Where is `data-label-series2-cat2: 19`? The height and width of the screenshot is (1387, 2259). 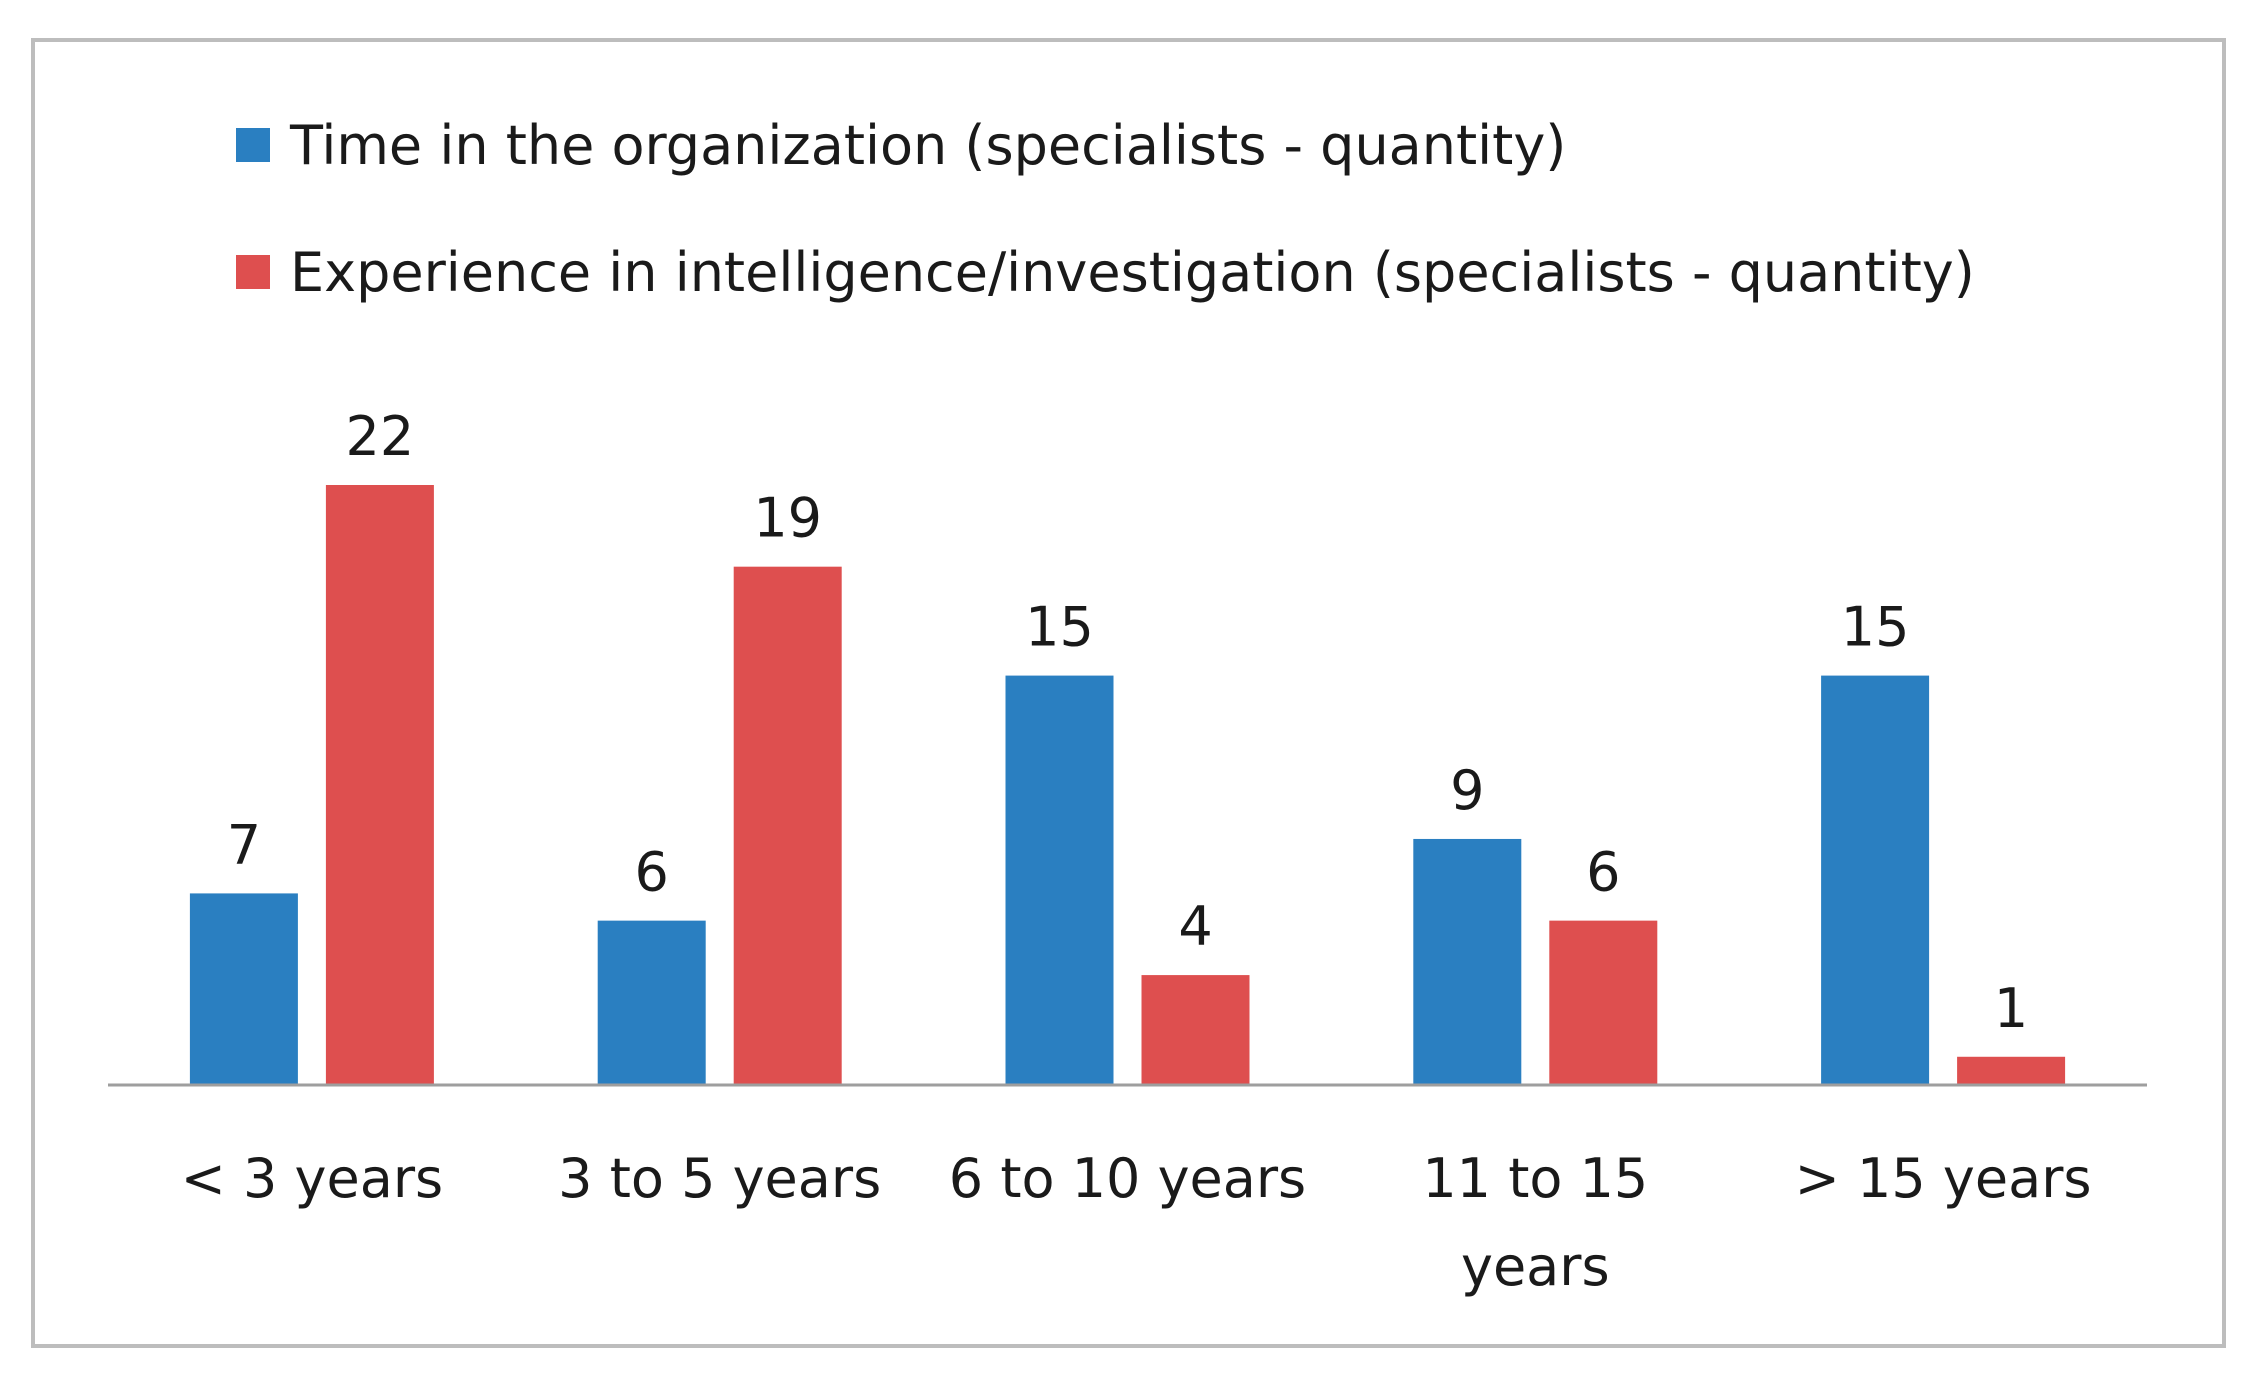
data-label-series2-cat2: 19 is located at coordinates (787, 518).